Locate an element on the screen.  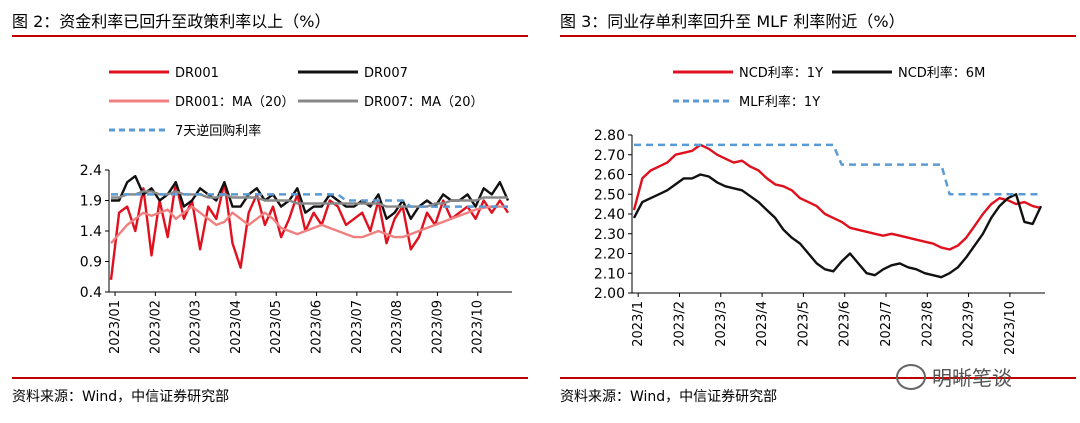
x-tick-label: 2023/06 is located at coordinates (317, 327).